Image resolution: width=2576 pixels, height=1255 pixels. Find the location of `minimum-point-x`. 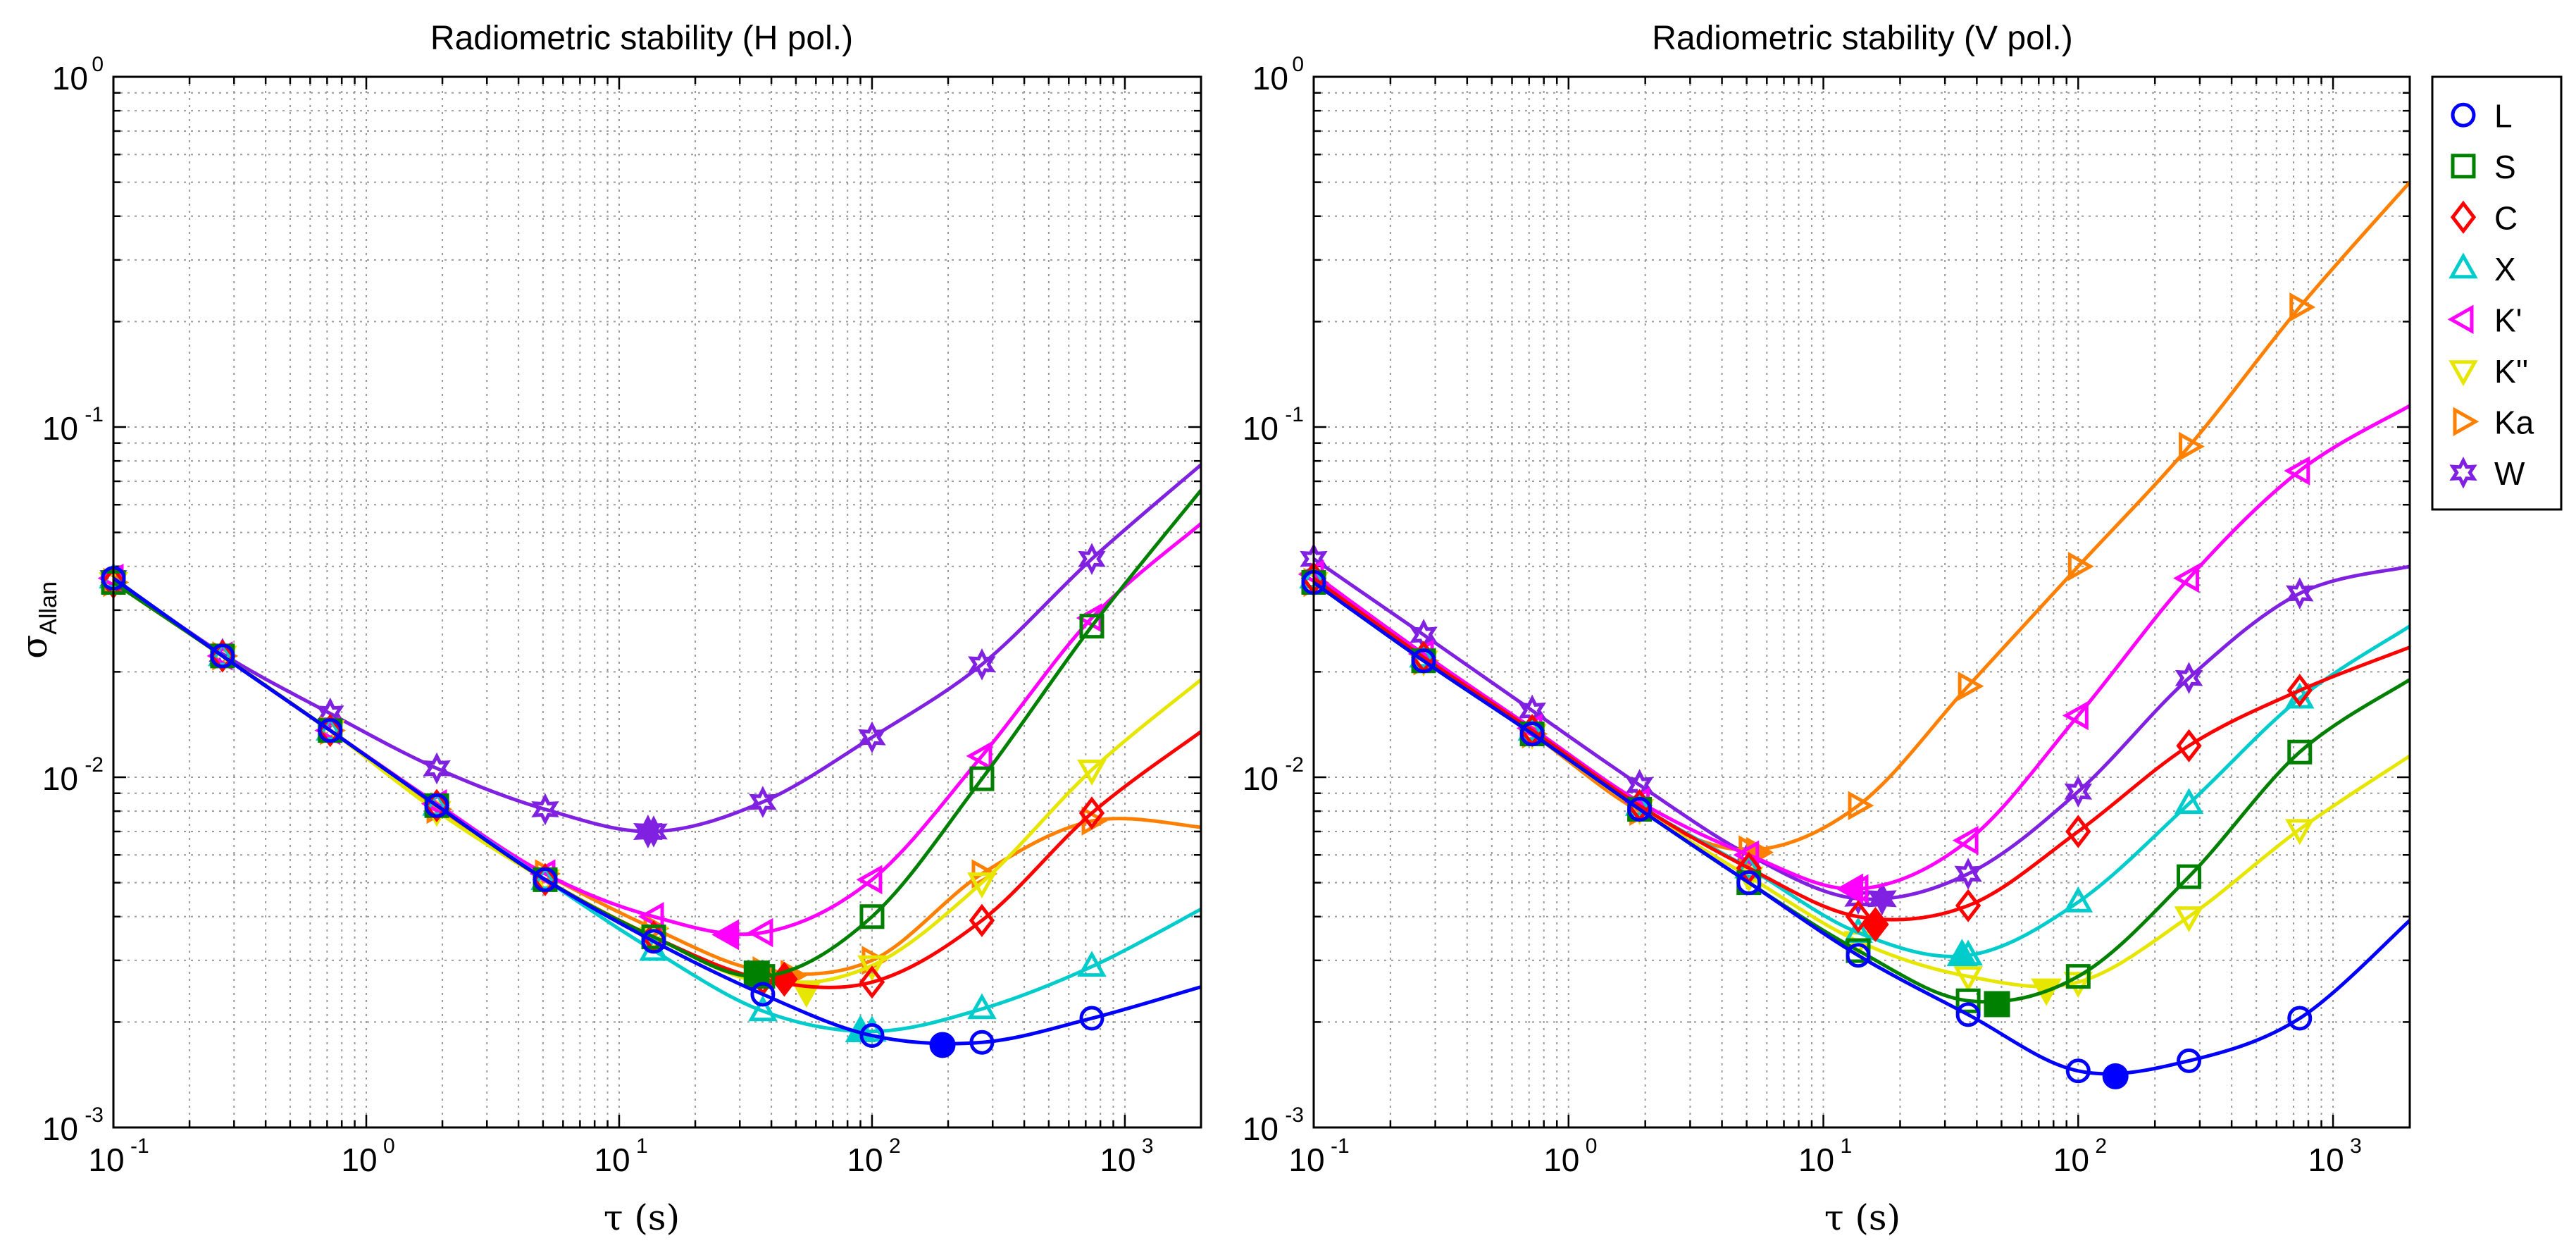

minimum-point-x is located at coordinates (1962, 953).